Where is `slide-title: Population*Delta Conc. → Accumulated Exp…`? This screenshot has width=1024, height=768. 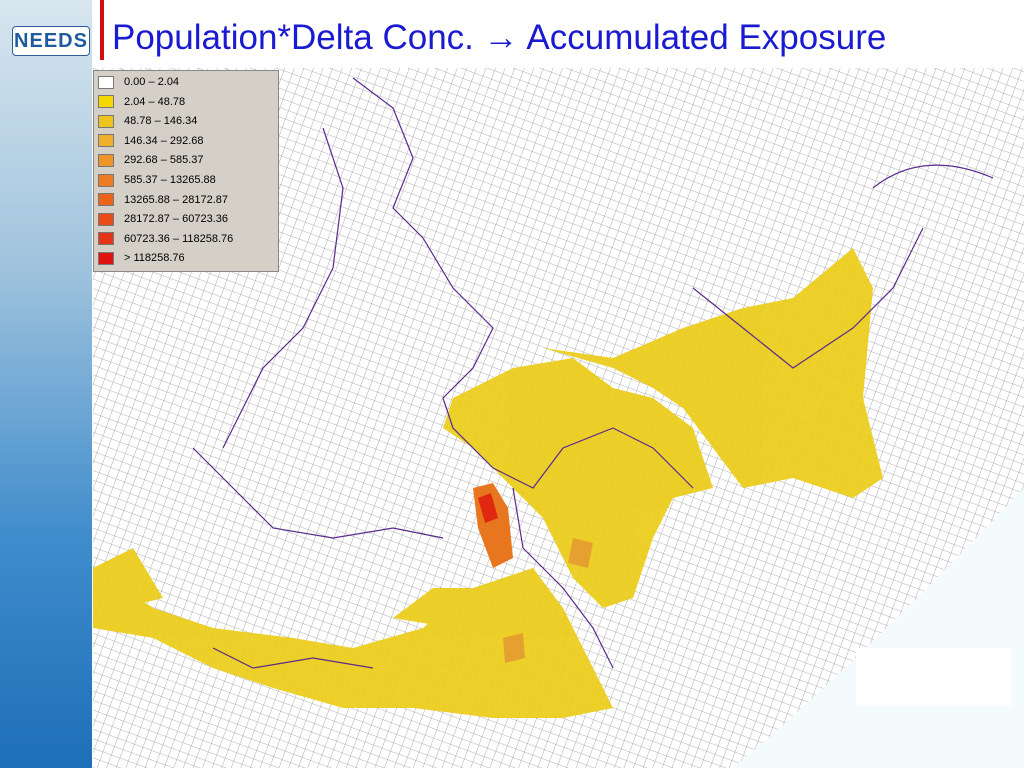 slide-title: Population*Delta Conc. → Accumulated Exp… is located at coordinates (499, 37).